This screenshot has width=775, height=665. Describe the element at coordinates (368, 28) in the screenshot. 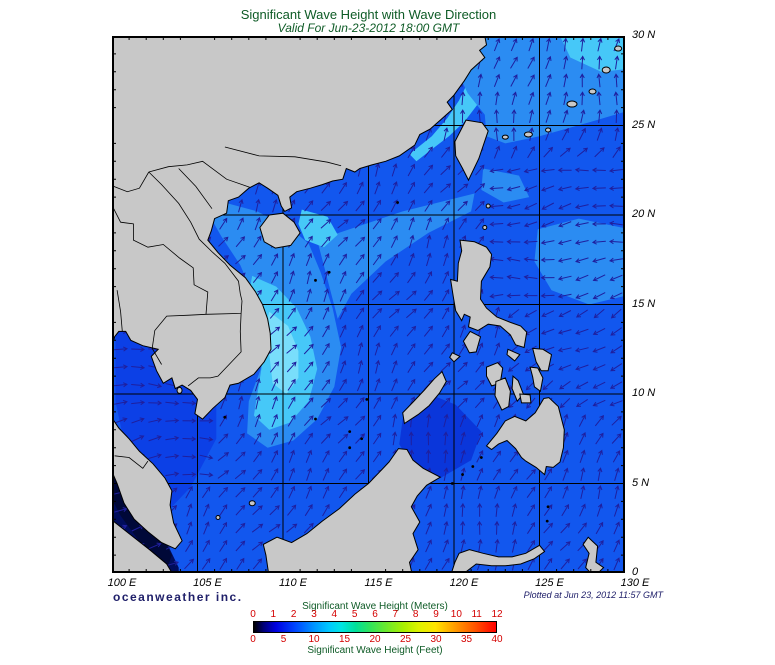

I see `valid-time-subtitle: Valid For Jun-23-2012 18:00 GMT` at that location.